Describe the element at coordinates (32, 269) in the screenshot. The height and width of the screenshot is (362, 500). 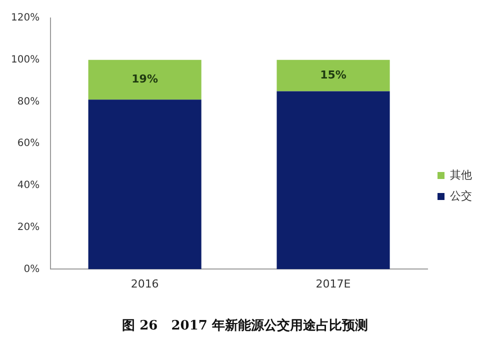
I see `y-tick-label: 0%` at that location.